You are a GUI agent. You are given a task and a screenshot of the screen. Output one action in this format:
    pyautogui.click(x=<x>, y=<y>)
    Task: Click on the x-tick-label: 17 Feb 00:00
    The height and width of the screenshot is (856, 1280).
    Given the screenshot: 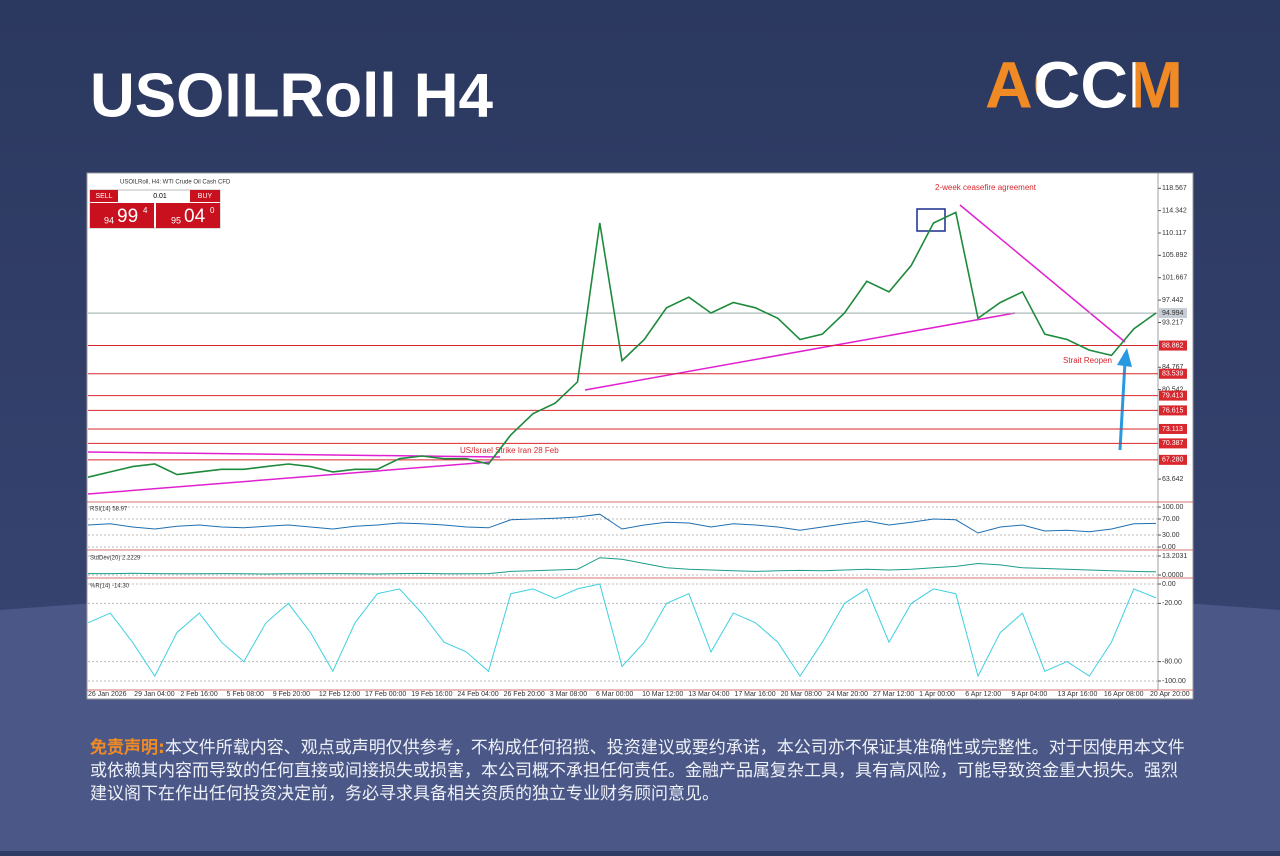 What is the action you would take?
    pyautogui.click(x=385, y=694)
    